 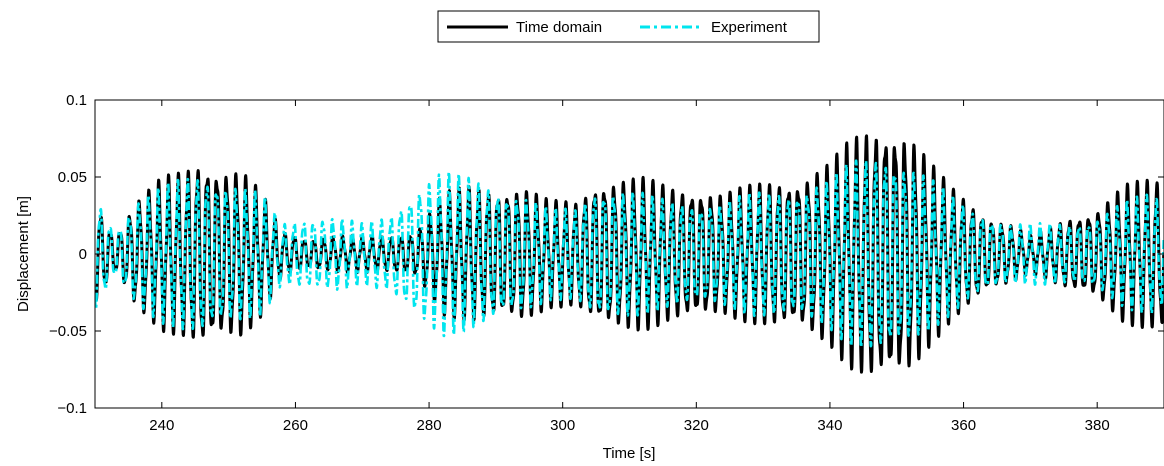 I want to click on x-tick-label: 260, so click(x=295, y=425).